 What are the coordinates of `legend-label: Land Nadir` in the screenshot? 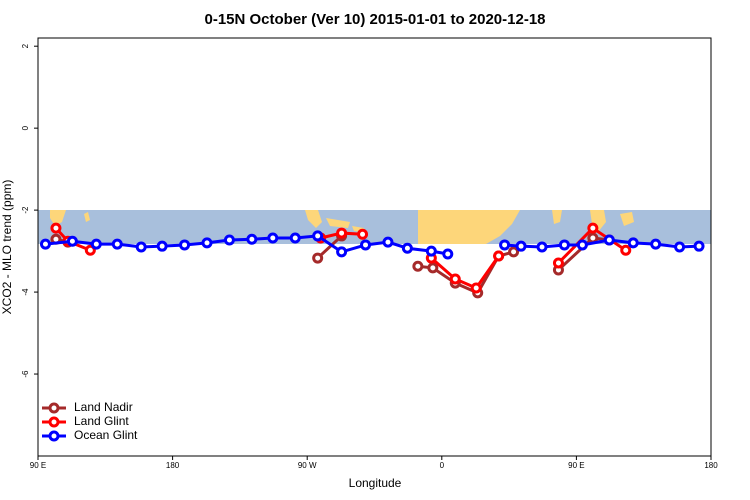 It's located at (103, 407).